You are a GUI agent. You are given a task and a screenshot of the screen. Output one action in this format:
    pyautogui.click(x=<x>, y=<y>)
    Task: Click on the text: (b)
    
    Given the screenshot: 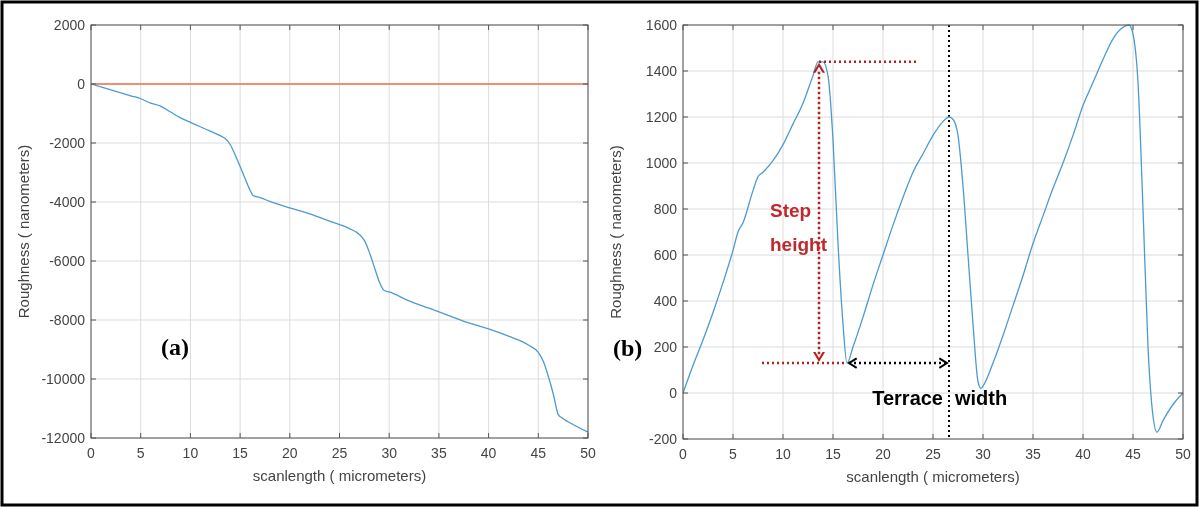 What is the action you would take?
    pyautogui.click(x=628, y=348)
    